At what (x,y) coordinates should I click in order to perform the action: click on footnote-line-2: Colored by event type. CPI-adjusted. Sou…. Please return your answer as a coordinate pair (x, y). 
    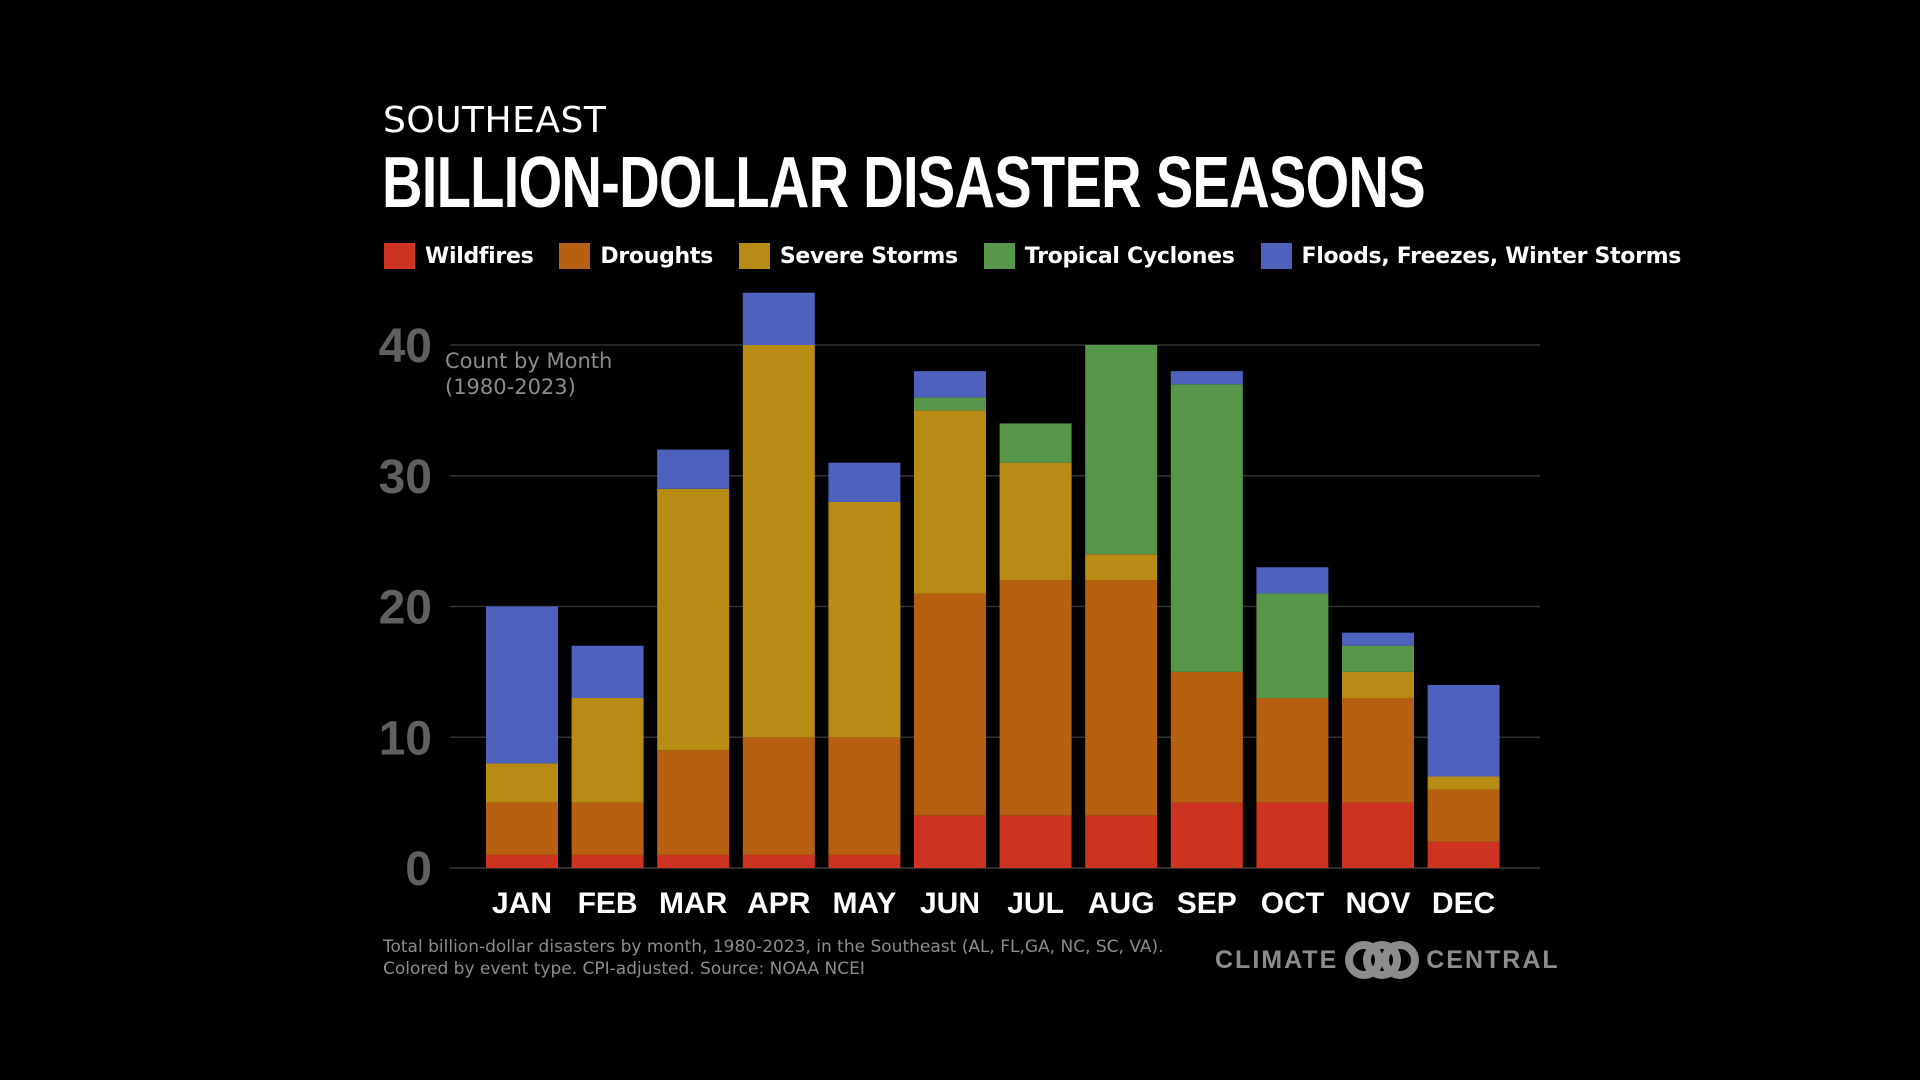
    Looking at the image, I should click on (624, 969).